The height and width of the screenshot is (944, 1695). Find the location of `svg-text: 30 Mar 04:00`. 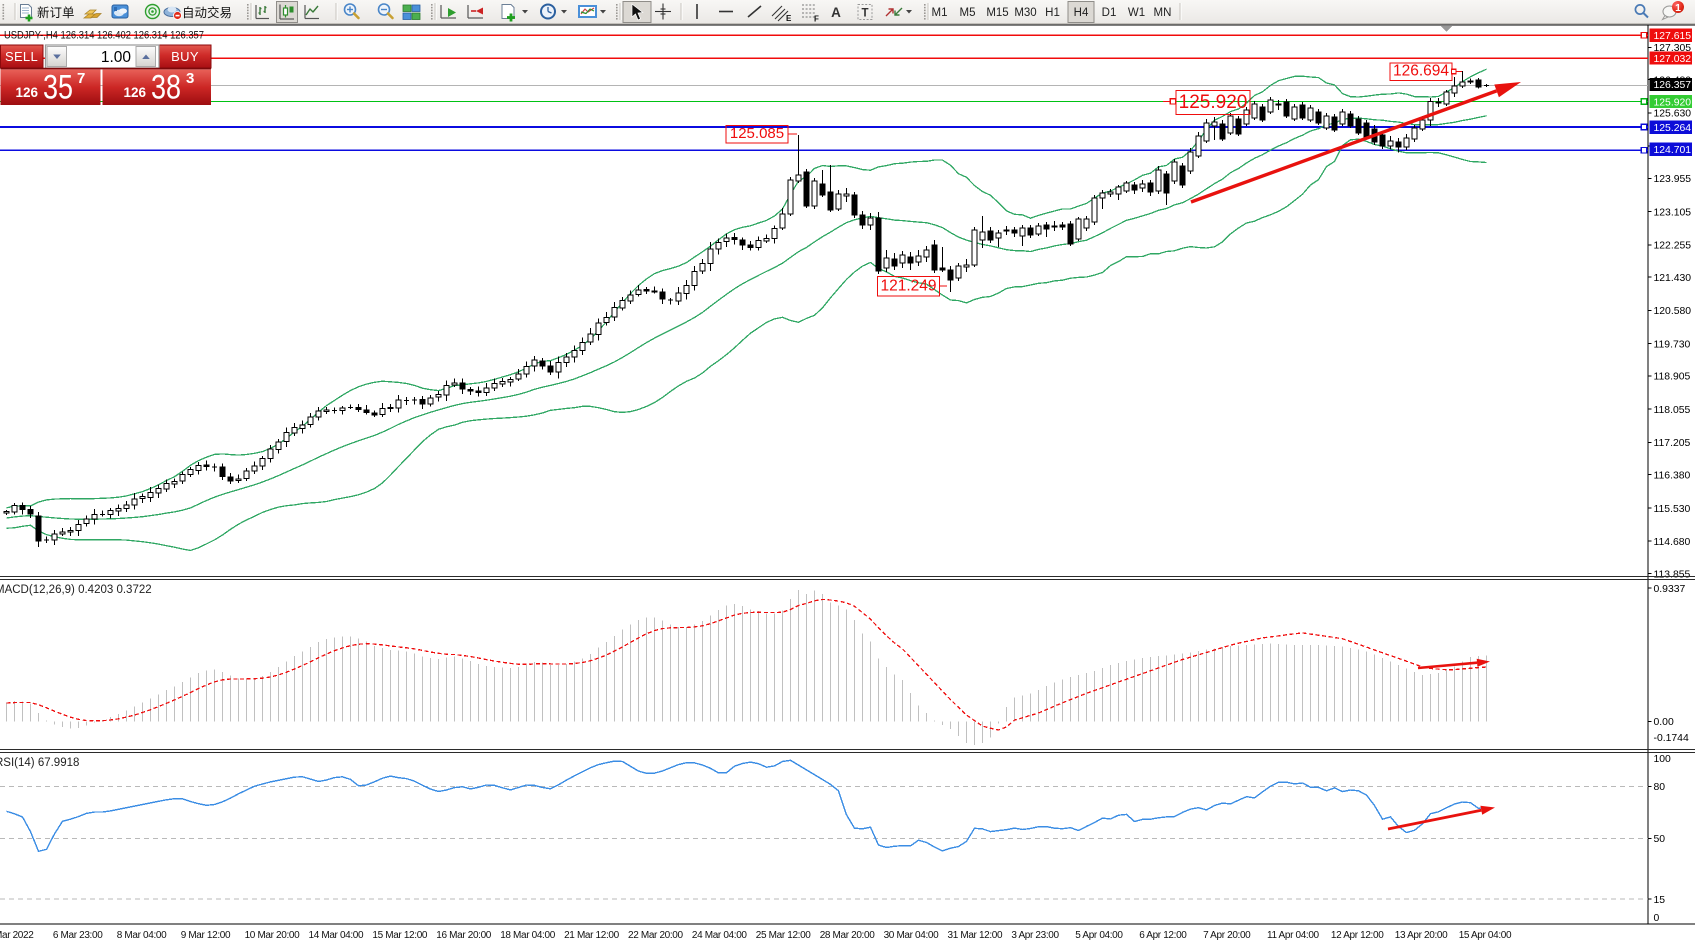

svg-text: 30 Mar 04:00 is located at coordinates (912, 935).